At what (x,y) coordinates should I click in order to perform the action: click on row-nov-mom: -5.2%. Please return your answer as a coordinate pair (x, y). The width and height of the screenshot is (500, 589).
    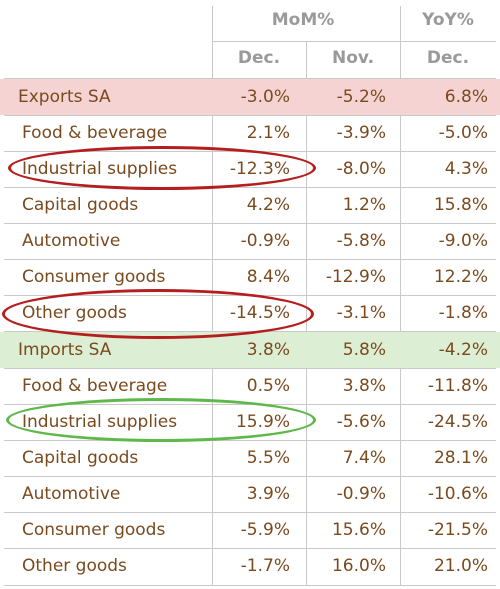
    Looking at the image, I should click on (361, 97).